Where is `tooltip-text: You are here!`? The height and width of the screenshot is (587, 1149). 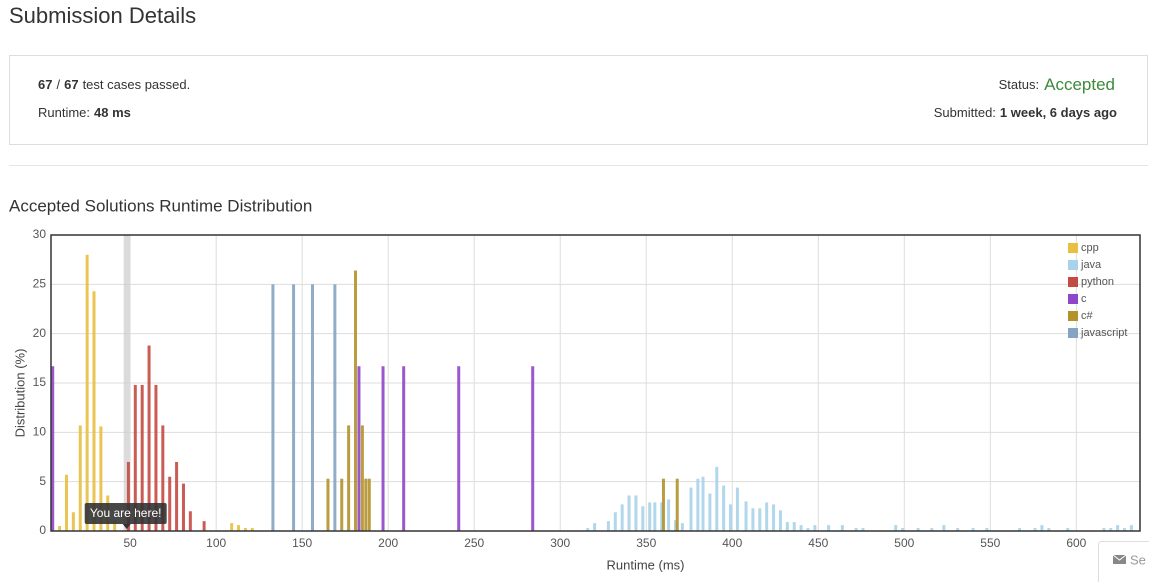
tooltip-text: You are here! is located at coordinates (126, 513).